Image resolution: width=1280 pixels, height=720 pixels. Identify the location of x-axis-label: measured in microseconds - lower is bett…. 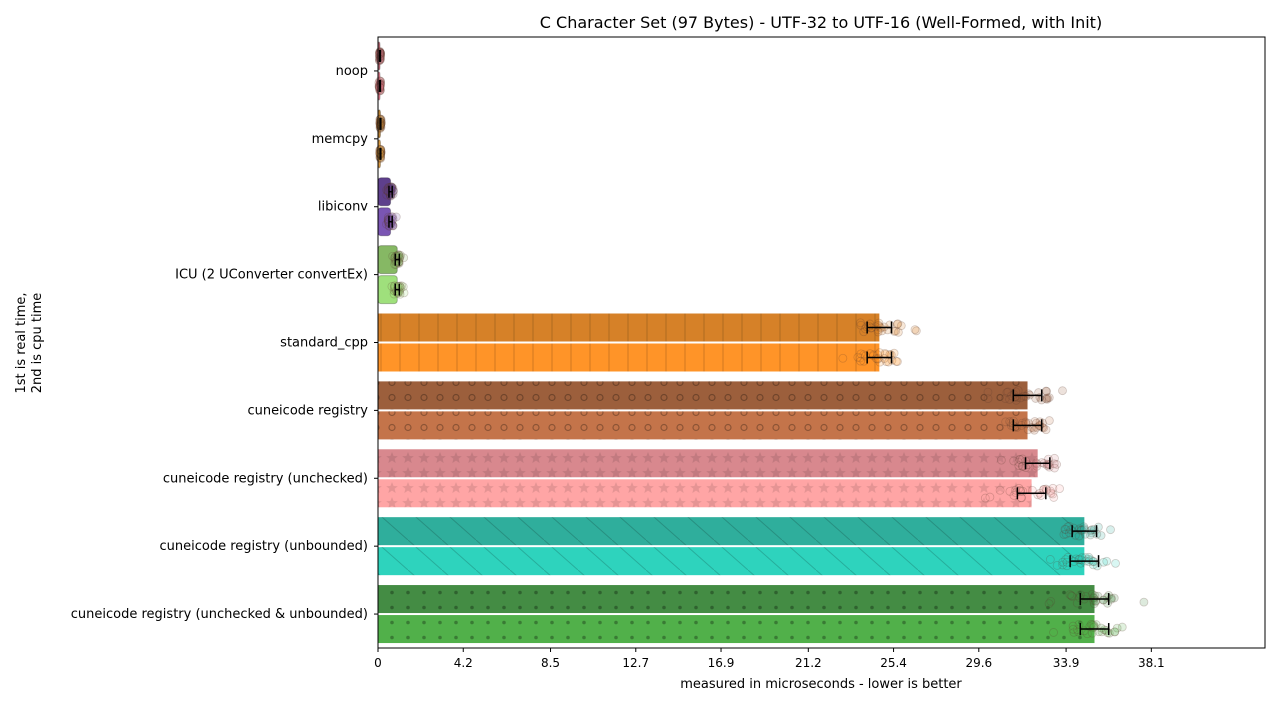
(821, 684).